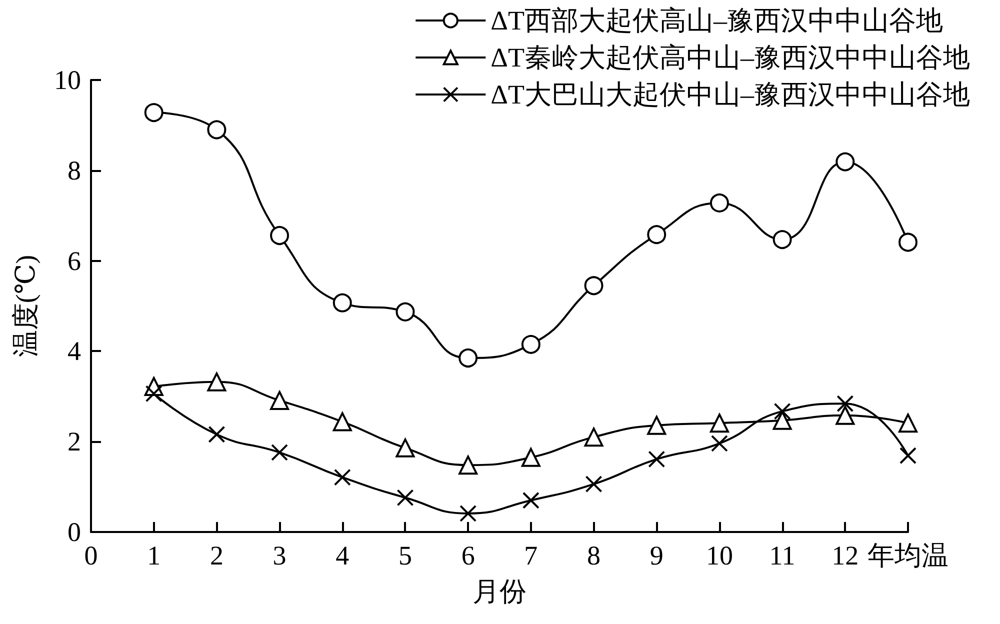 The height and width of the screenshot is (624, 1000). Describe the element at coordinates (845, 555) in the screenshot. I see `x-tick-label: 12` at that location.